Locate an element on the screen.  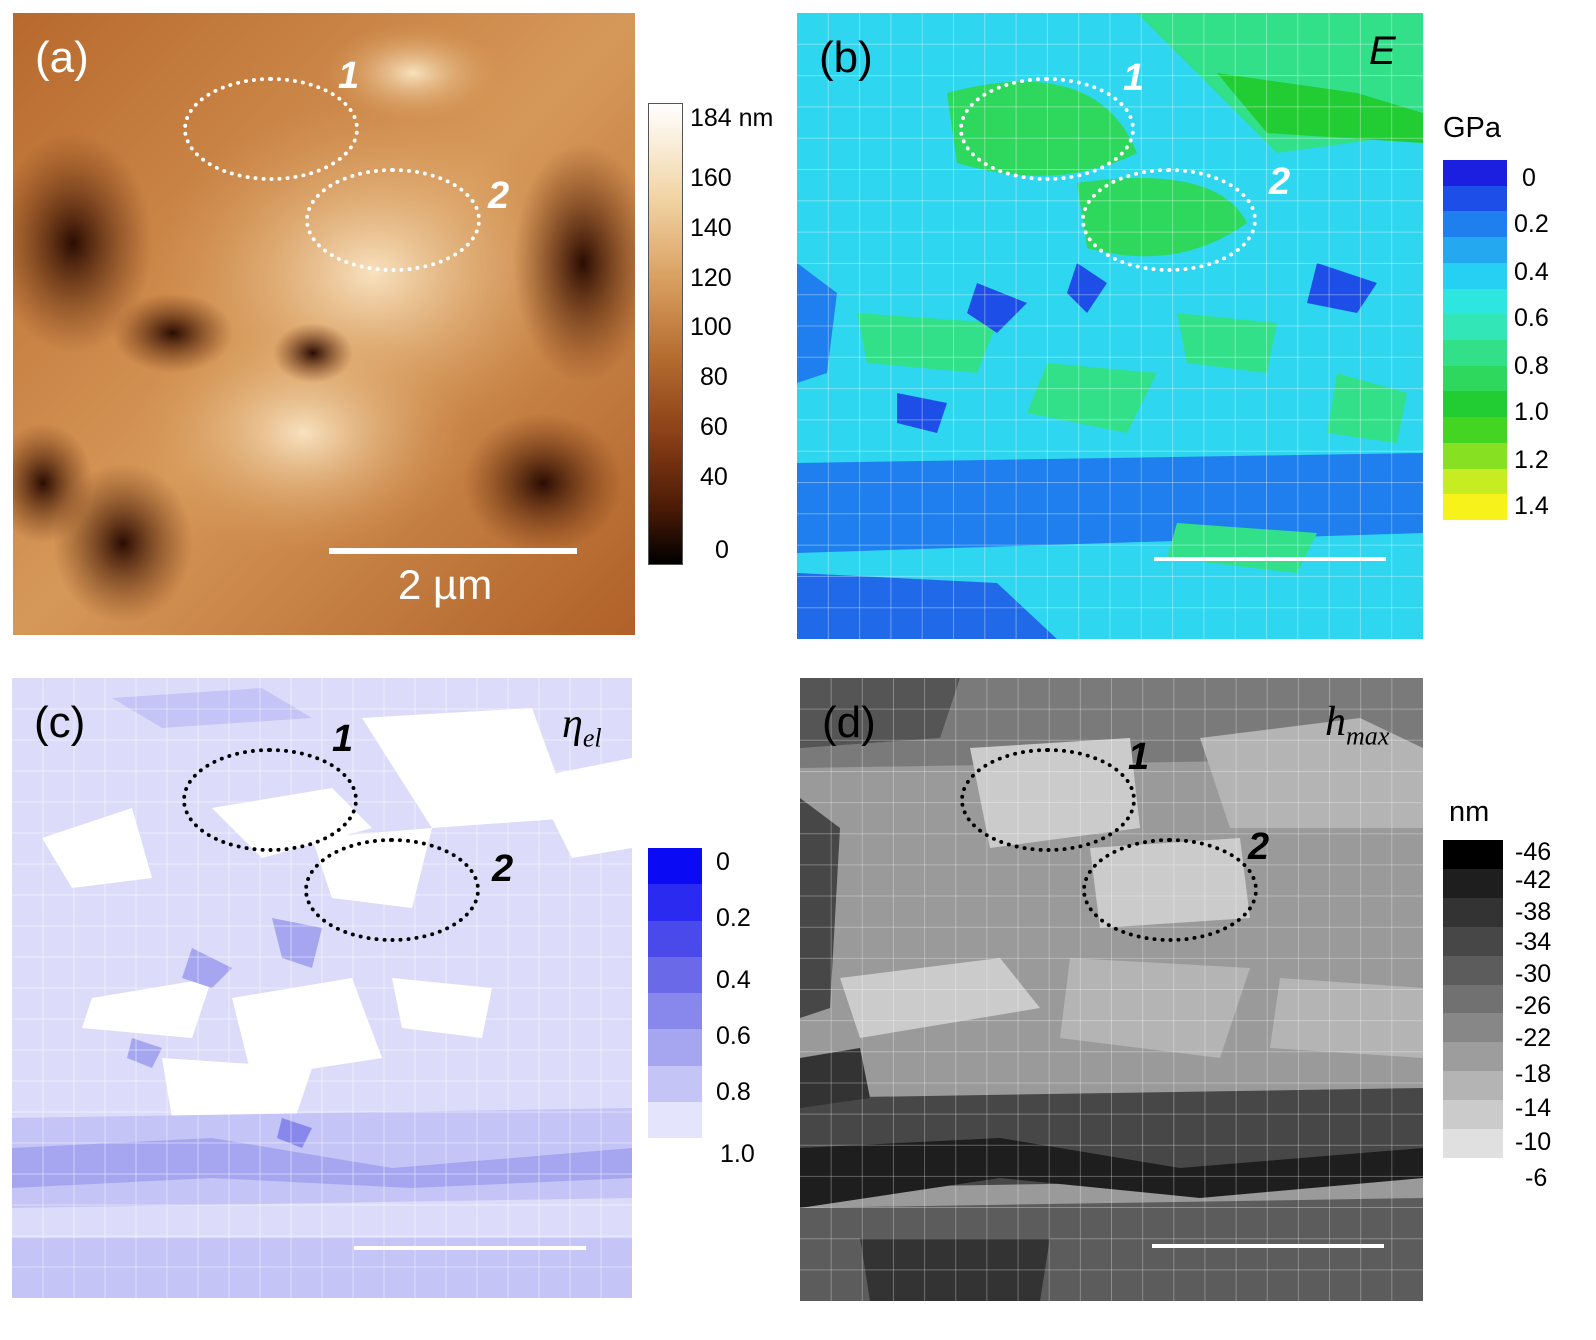
colorbar-d-tick: -30 is located at coordinates (1533, 974).